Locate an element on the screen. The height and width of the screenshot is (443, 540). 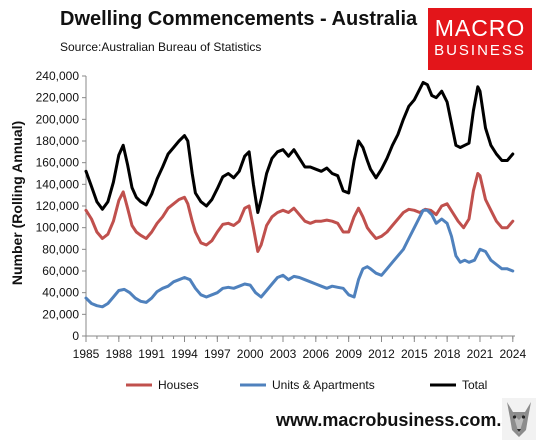
x-tick-label: 2021 is located at coordinates (480, 354).